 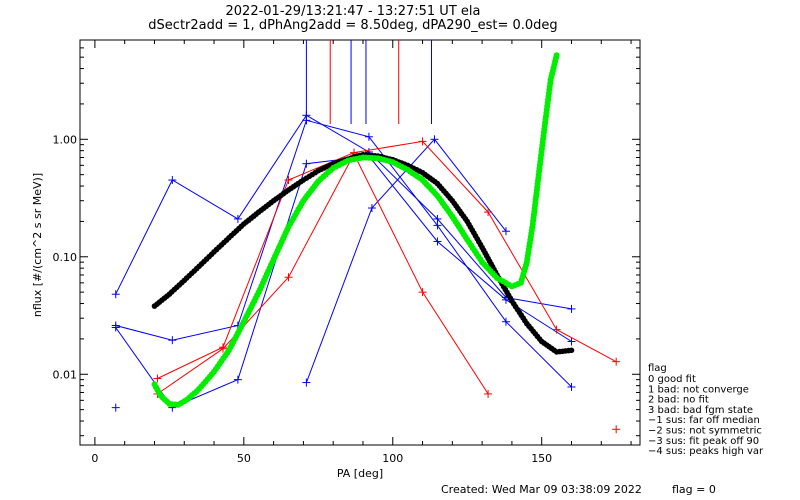 What do you see at coordinates (360, 473) in the screenshot?
I see `x-axis-label: PA [deg]` at bounding box center [360, 473].